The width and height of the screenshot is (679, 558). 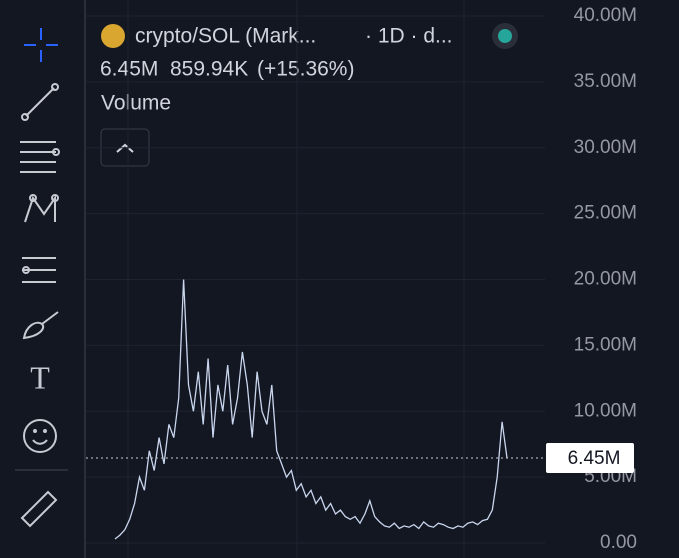 What do you see at coordinates (209, 69) in the screenshot?
I see `change: 859.94K` at bounding box center [209, 69].